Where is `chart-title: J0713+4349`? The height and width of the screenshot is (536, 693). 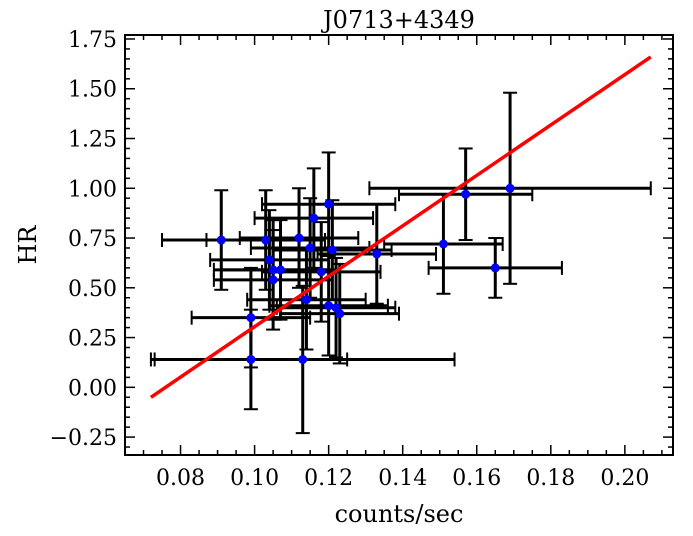 chart-title: J0713+4349 is located at coordinates (397, 20).